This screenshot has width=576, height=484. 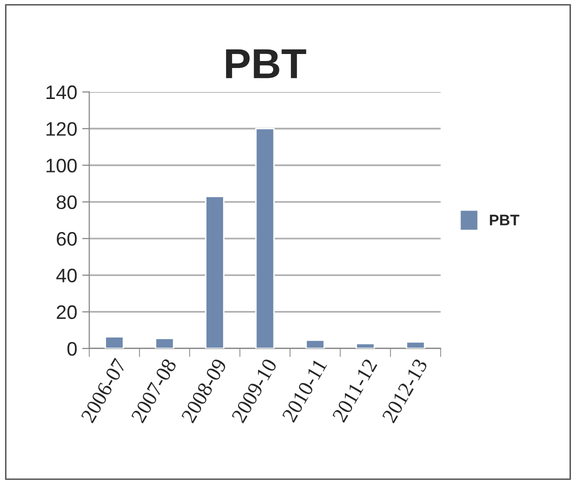 What do you see at coordinates (66, 275) in the screenshot?
I see `y-tick-label: 40` at bounding box center [66, 275].